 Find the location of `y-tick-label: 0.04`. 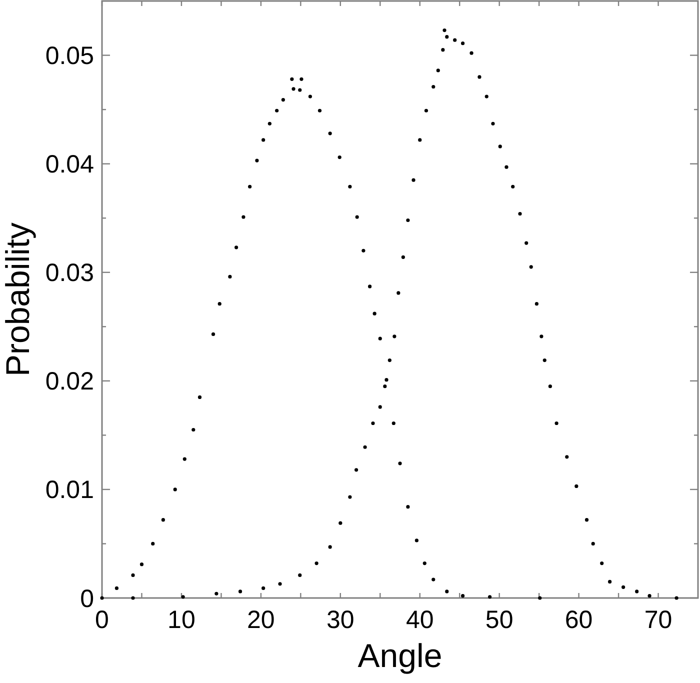

y-tick-label: 0.04 is located at coordinates (69, 164).